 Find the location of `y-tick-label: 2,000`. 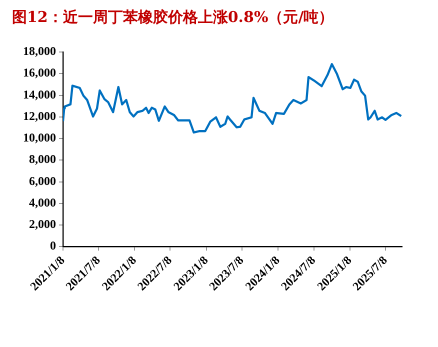

y-tick-label: 2,000 is located at coordinates (42, 224).